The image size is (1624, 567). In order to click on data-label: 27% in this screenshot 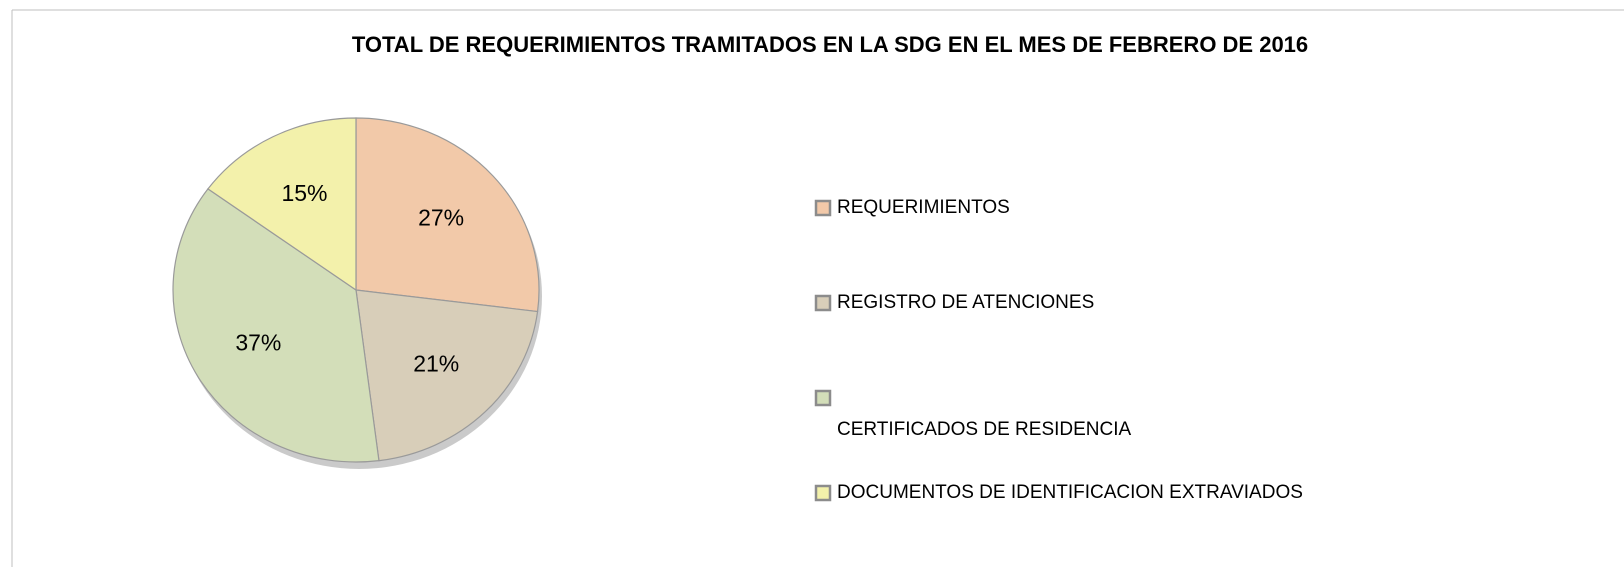, I will do `click(441, 218)`.